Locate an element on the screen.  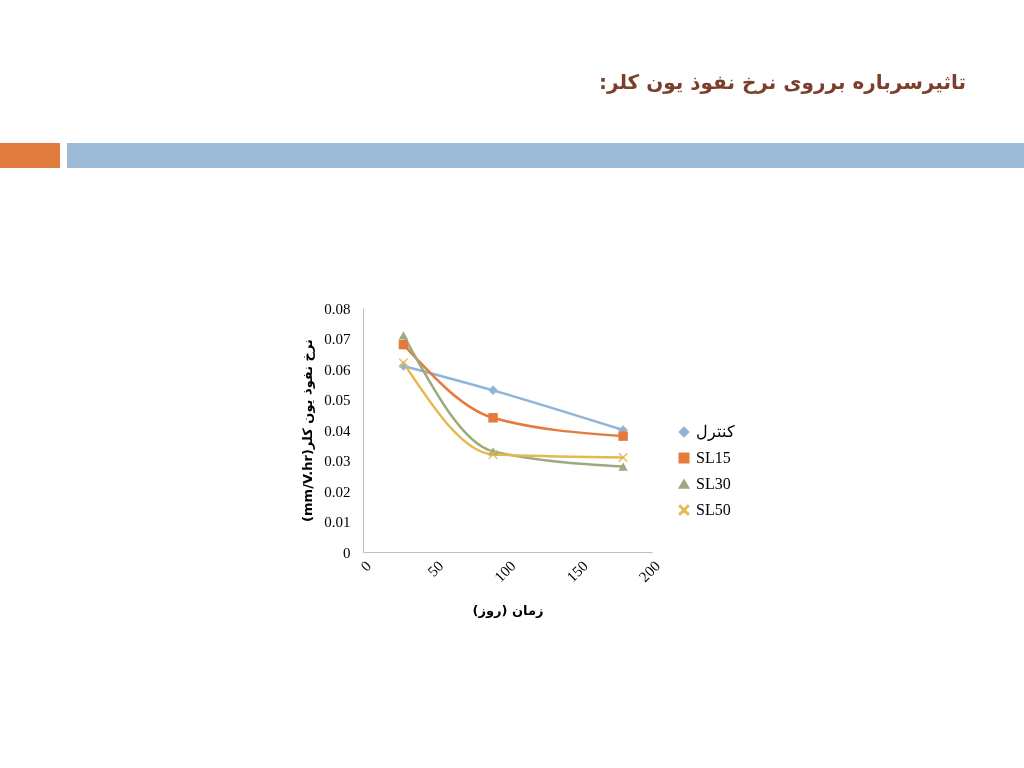
x-tick-label: 100 is located at coordinates (505, 571).